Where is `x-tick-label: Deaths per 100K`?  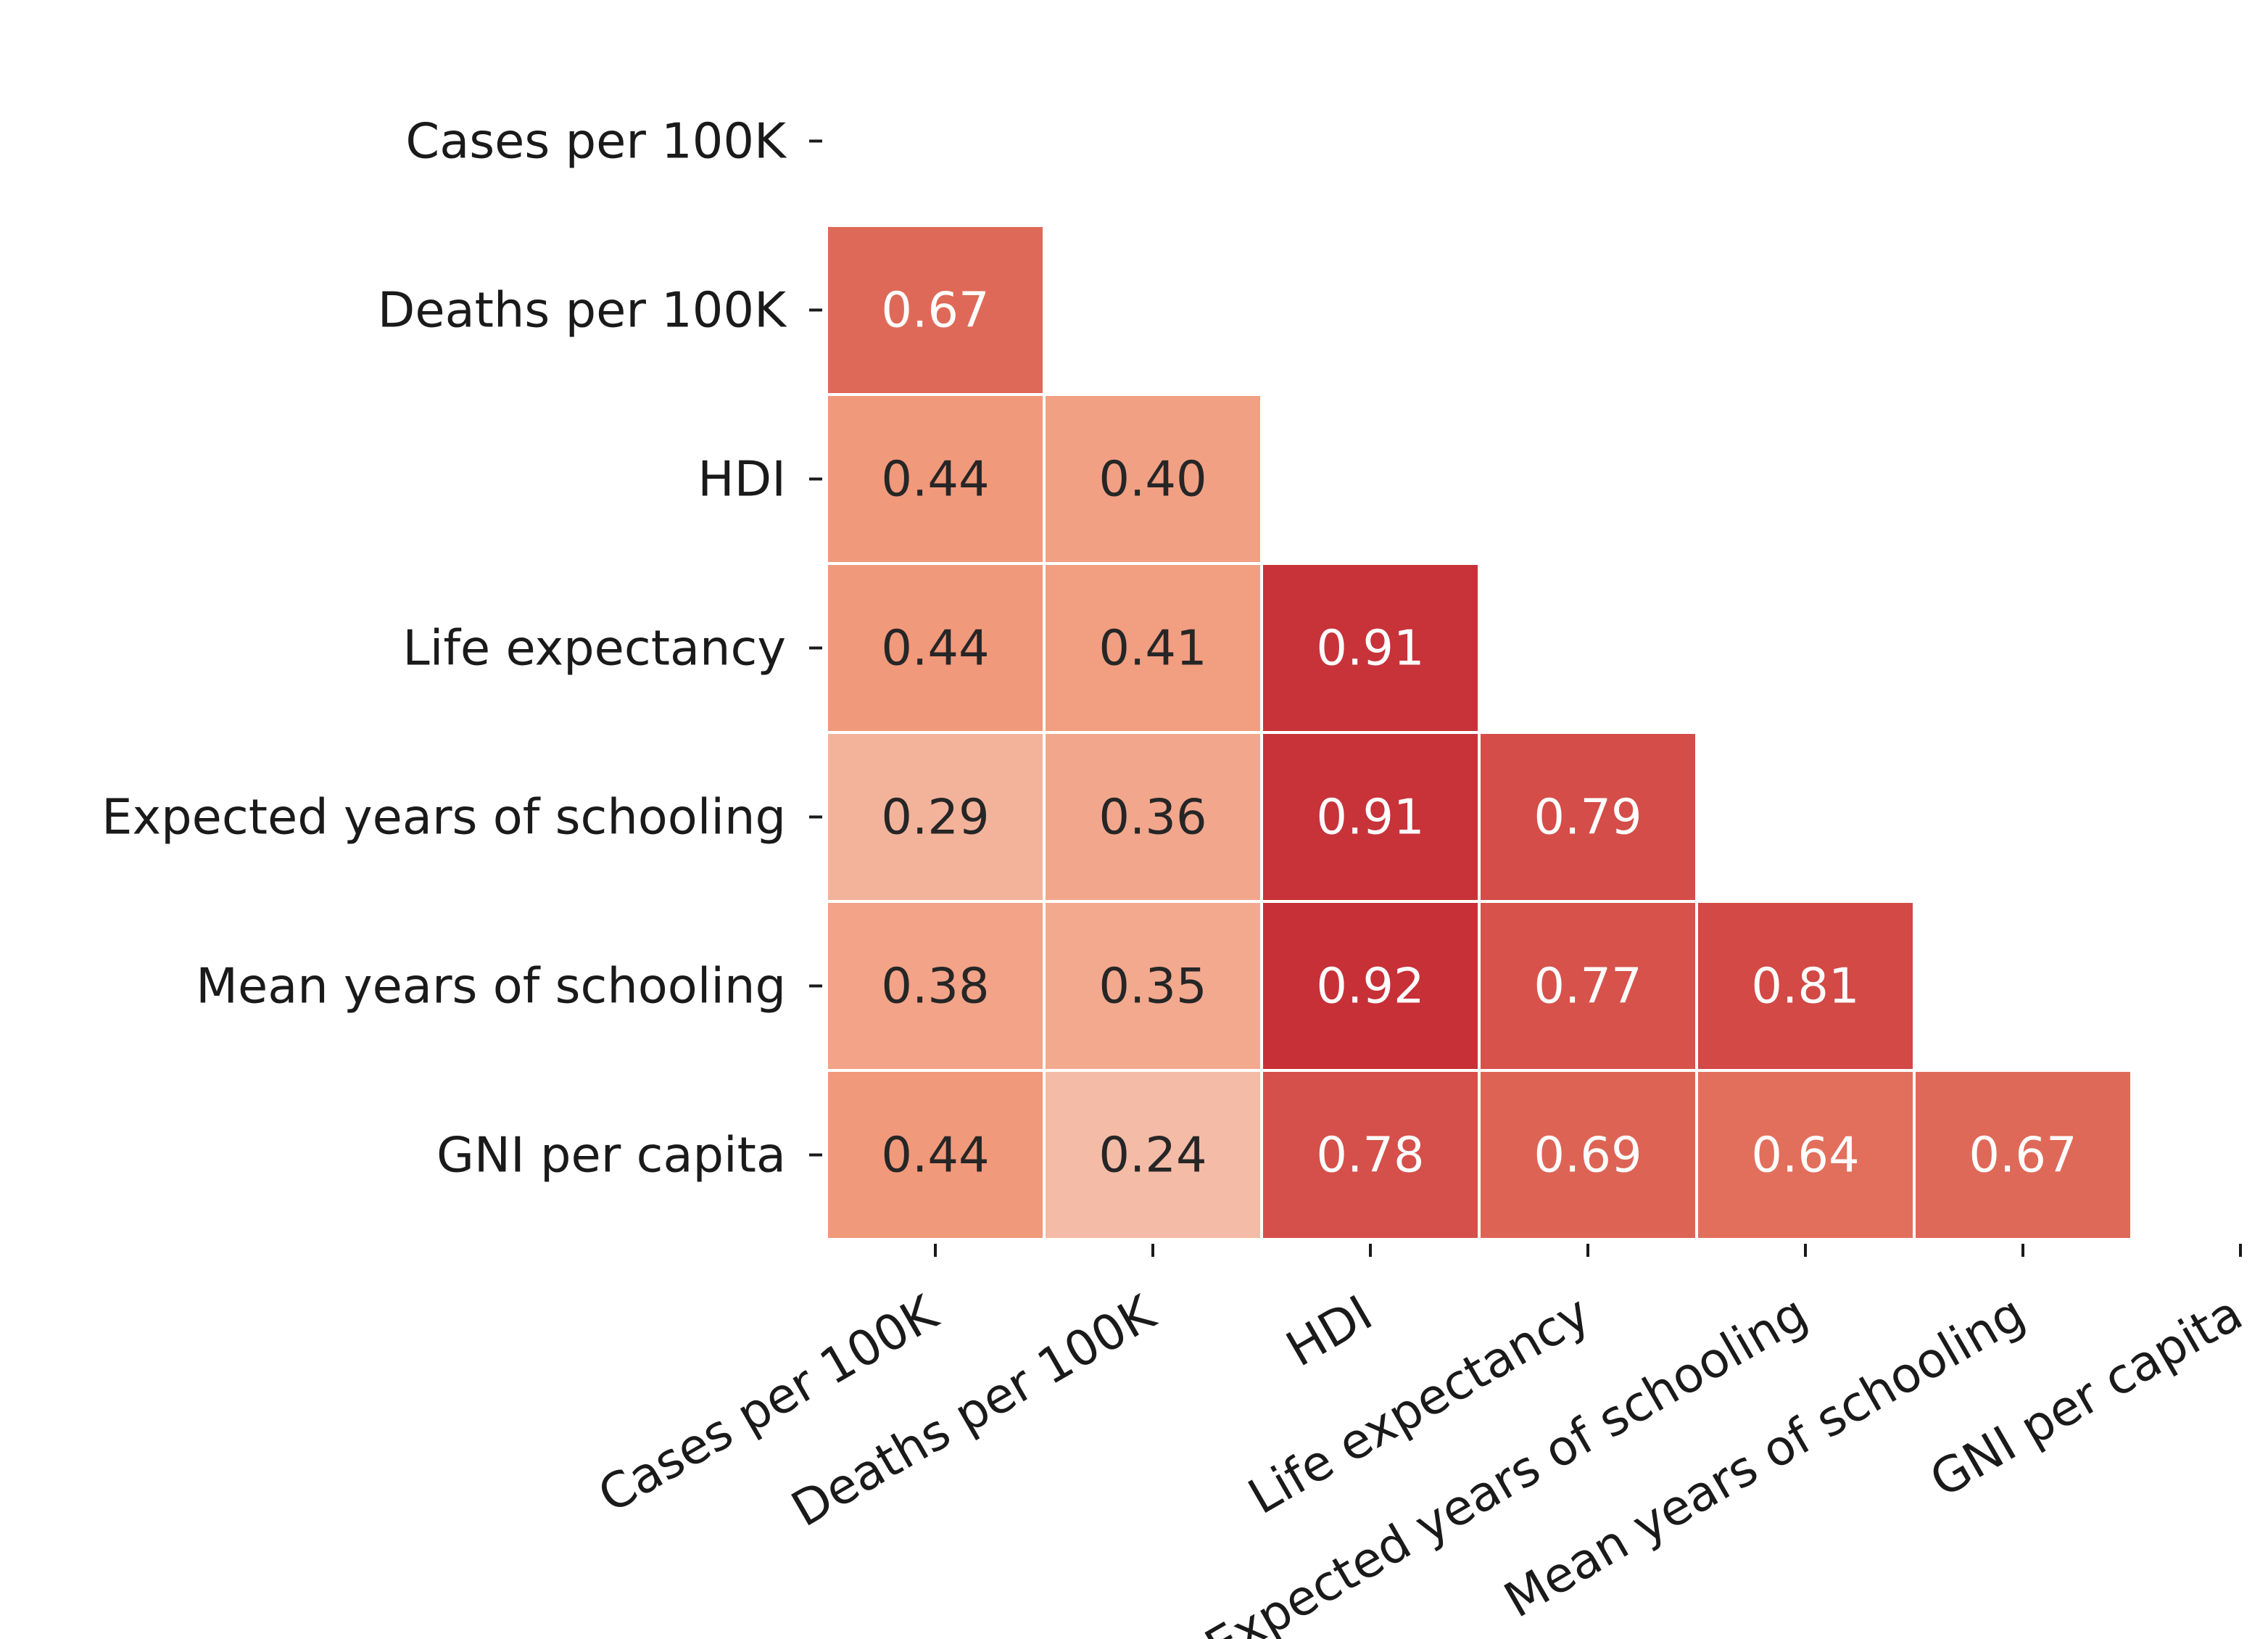 x-tick-label: Deaths per 100K is located at coordinates (974, 1411).